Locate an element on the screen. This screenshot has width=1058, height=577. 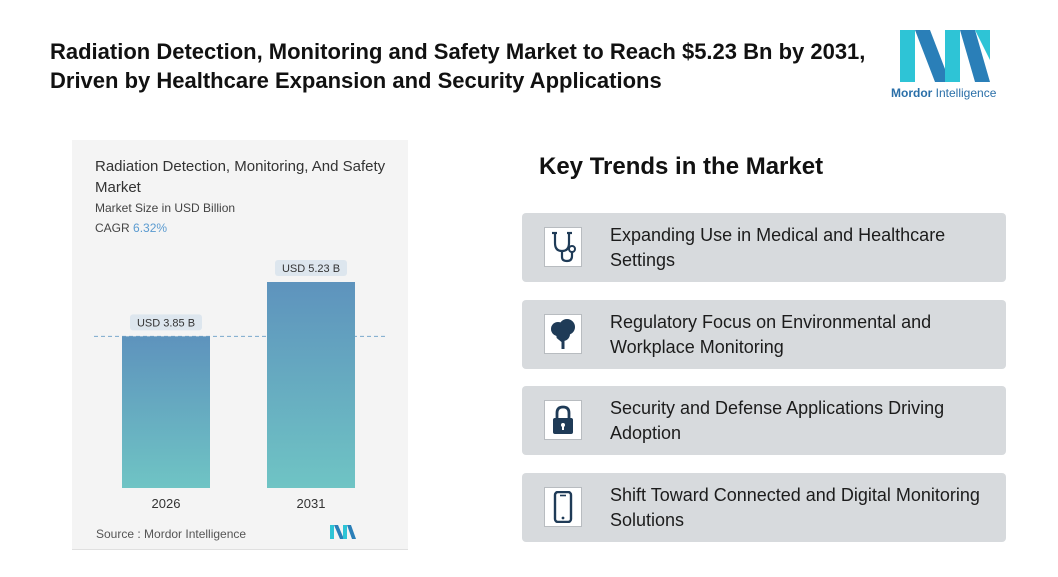
mordor-logo-icon is located at coordinates (945, 56).